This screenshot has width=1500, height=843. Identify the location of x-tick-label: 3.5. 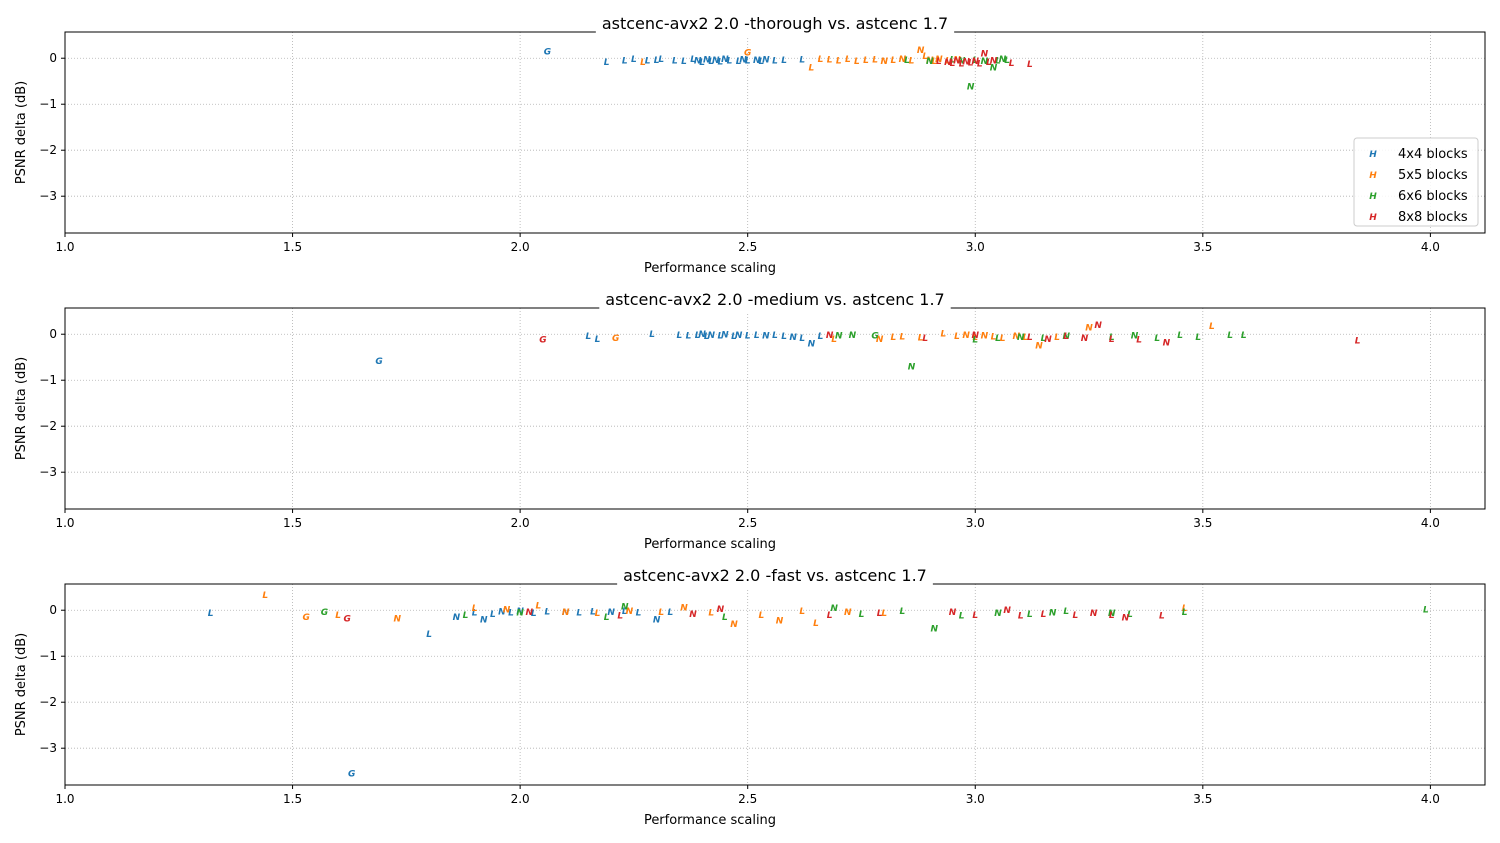
(1202, 523).